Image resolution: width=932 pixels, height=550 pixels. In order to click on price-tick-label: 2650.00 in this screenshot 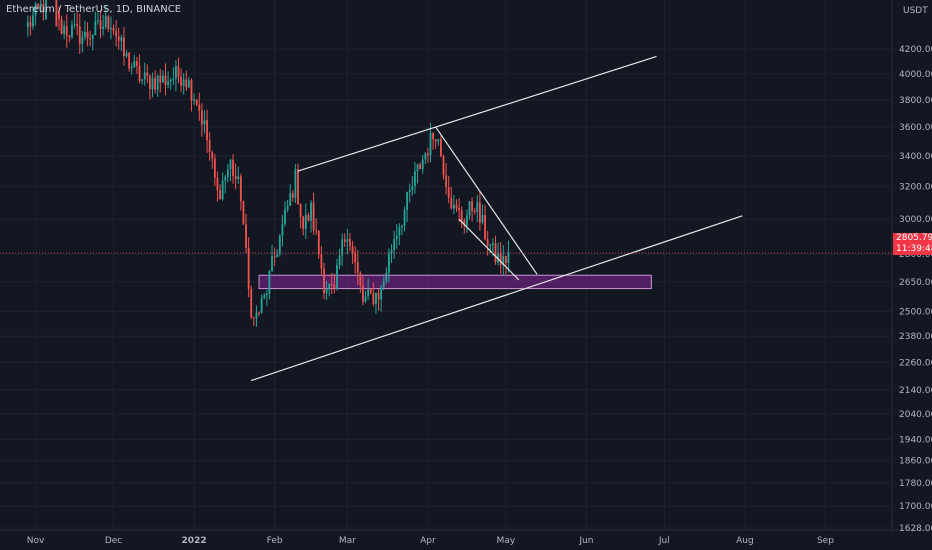, I will do `click(915, 283)`.